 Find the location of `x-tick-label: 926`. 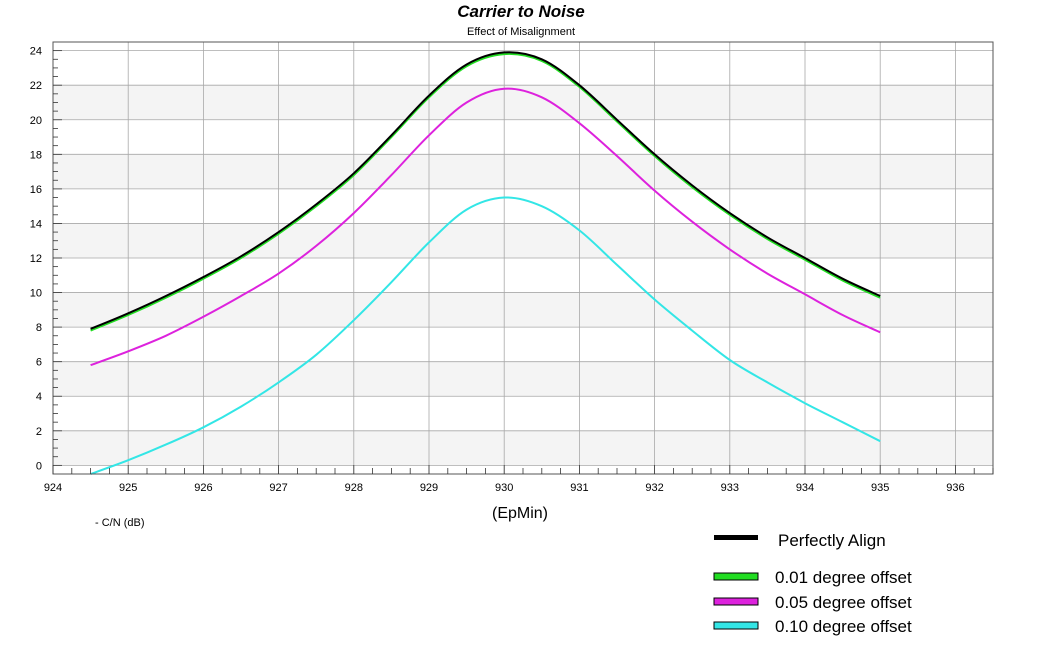

x-tick-label: 926 is located at coordinates (203, 488).